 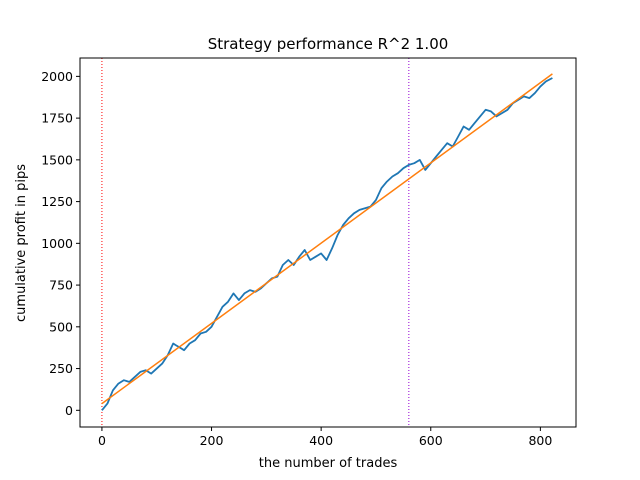 I want to click on y-axis-label: cumulative profit in pips, so click(x=21, y=243).